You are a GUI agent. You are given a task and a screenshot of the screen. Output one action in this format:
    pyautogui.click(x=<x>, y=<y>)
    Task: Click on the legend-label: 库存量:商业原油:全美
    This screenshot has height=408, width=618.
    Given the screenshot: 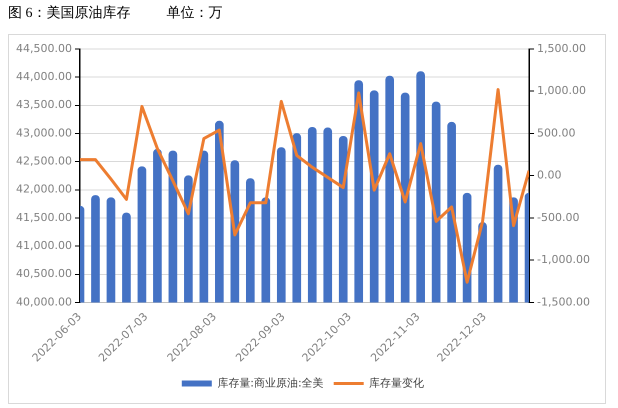 What is the action you would take?
    pyautogui.click(x=270, y=383)
    